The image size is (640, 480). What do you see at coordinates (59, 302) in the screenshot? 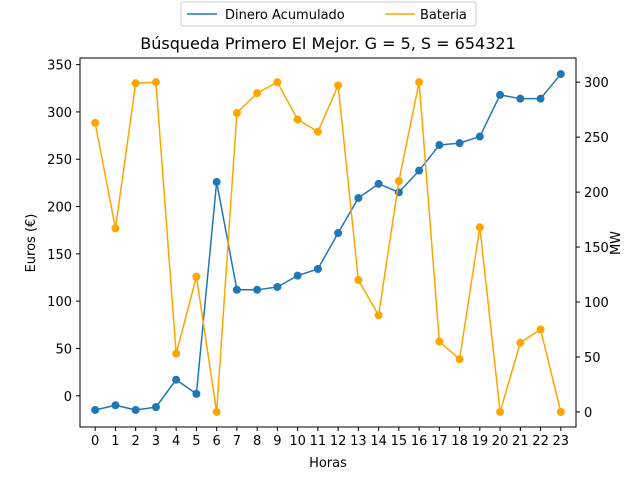
I see `y-tick-label-left: 100` at bounding box center [59, 302].